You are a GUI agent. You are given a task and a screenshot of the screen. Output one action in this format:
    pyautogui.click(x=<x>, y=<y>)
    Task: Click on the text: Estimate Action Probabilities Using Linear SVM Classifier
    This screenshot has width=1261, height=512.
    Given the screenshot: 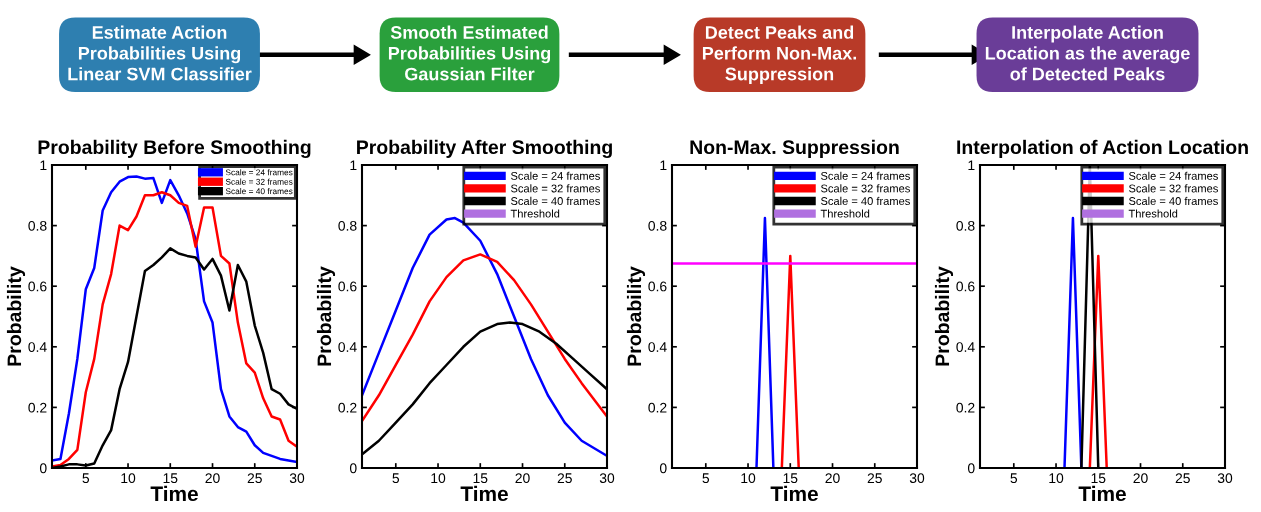 What is the action you would take?
    pyautogui.click(x=160, y=53)
    